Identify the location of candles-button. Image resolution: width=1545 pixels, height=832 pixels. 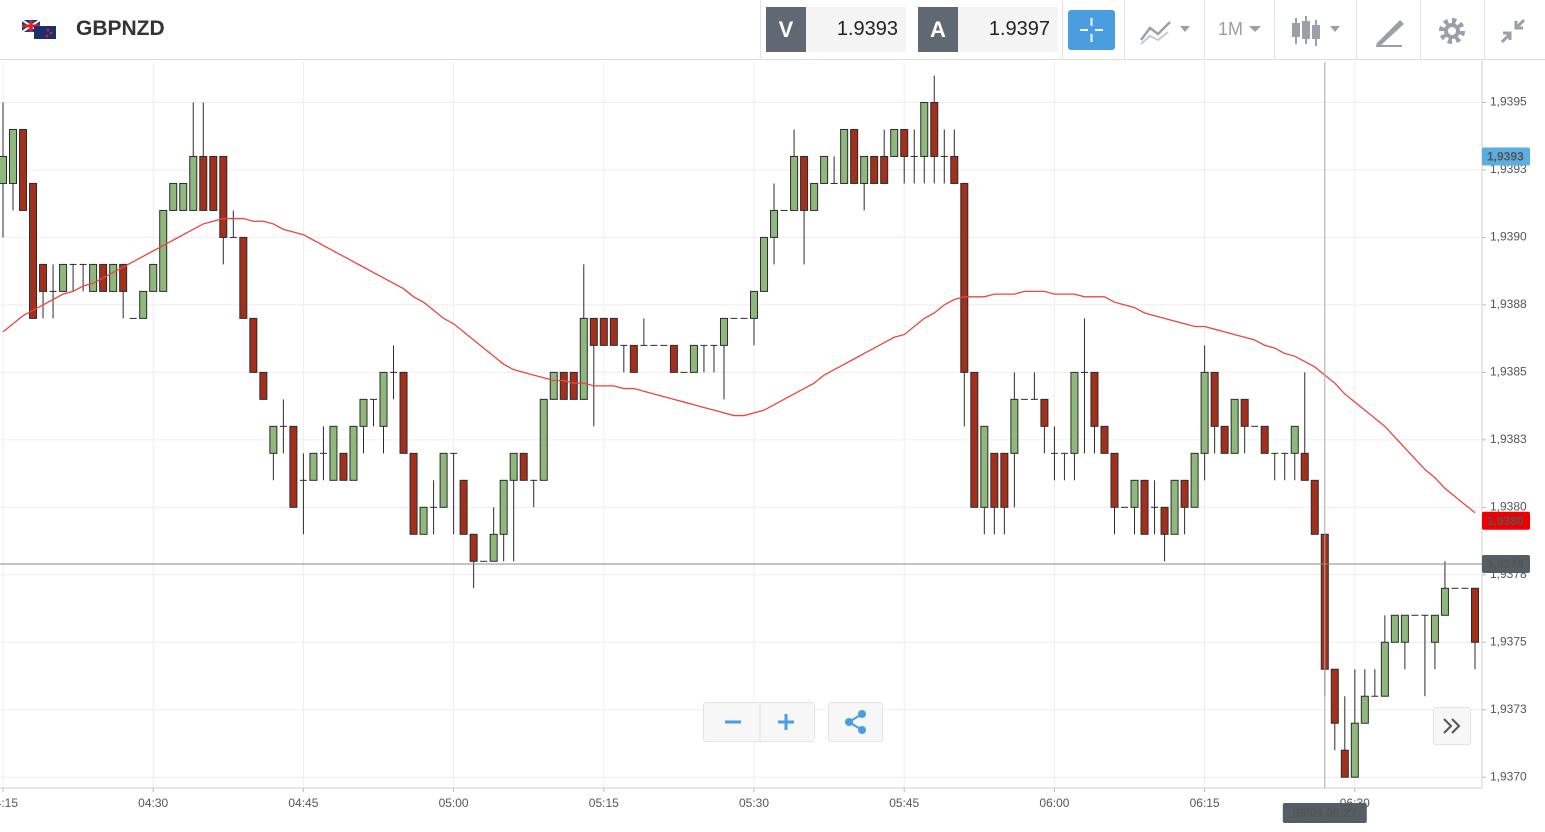
(1318, 31).